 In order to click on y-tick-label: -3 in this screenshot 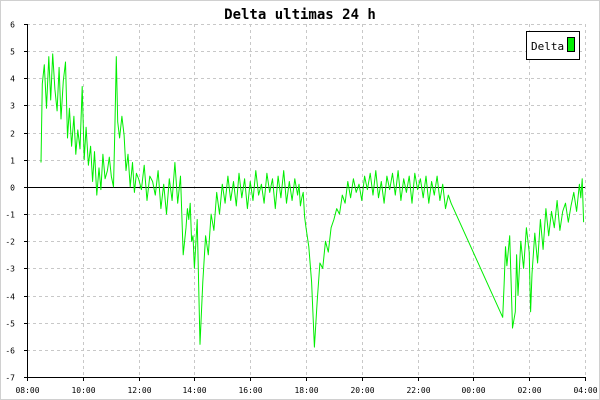, I will do `click(10, 269)`.